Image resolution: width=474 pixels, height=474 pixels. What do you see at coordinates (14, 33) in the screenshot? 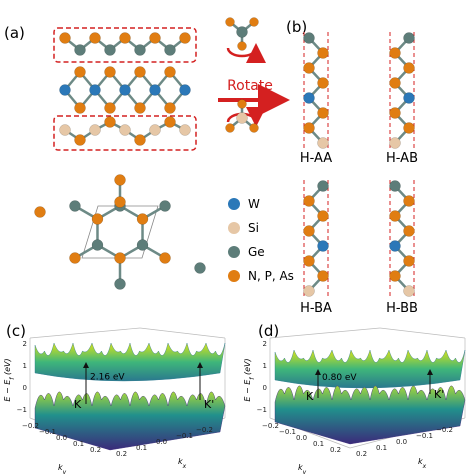
I see `panel-label: (a)` at bounding box center [14, 33].